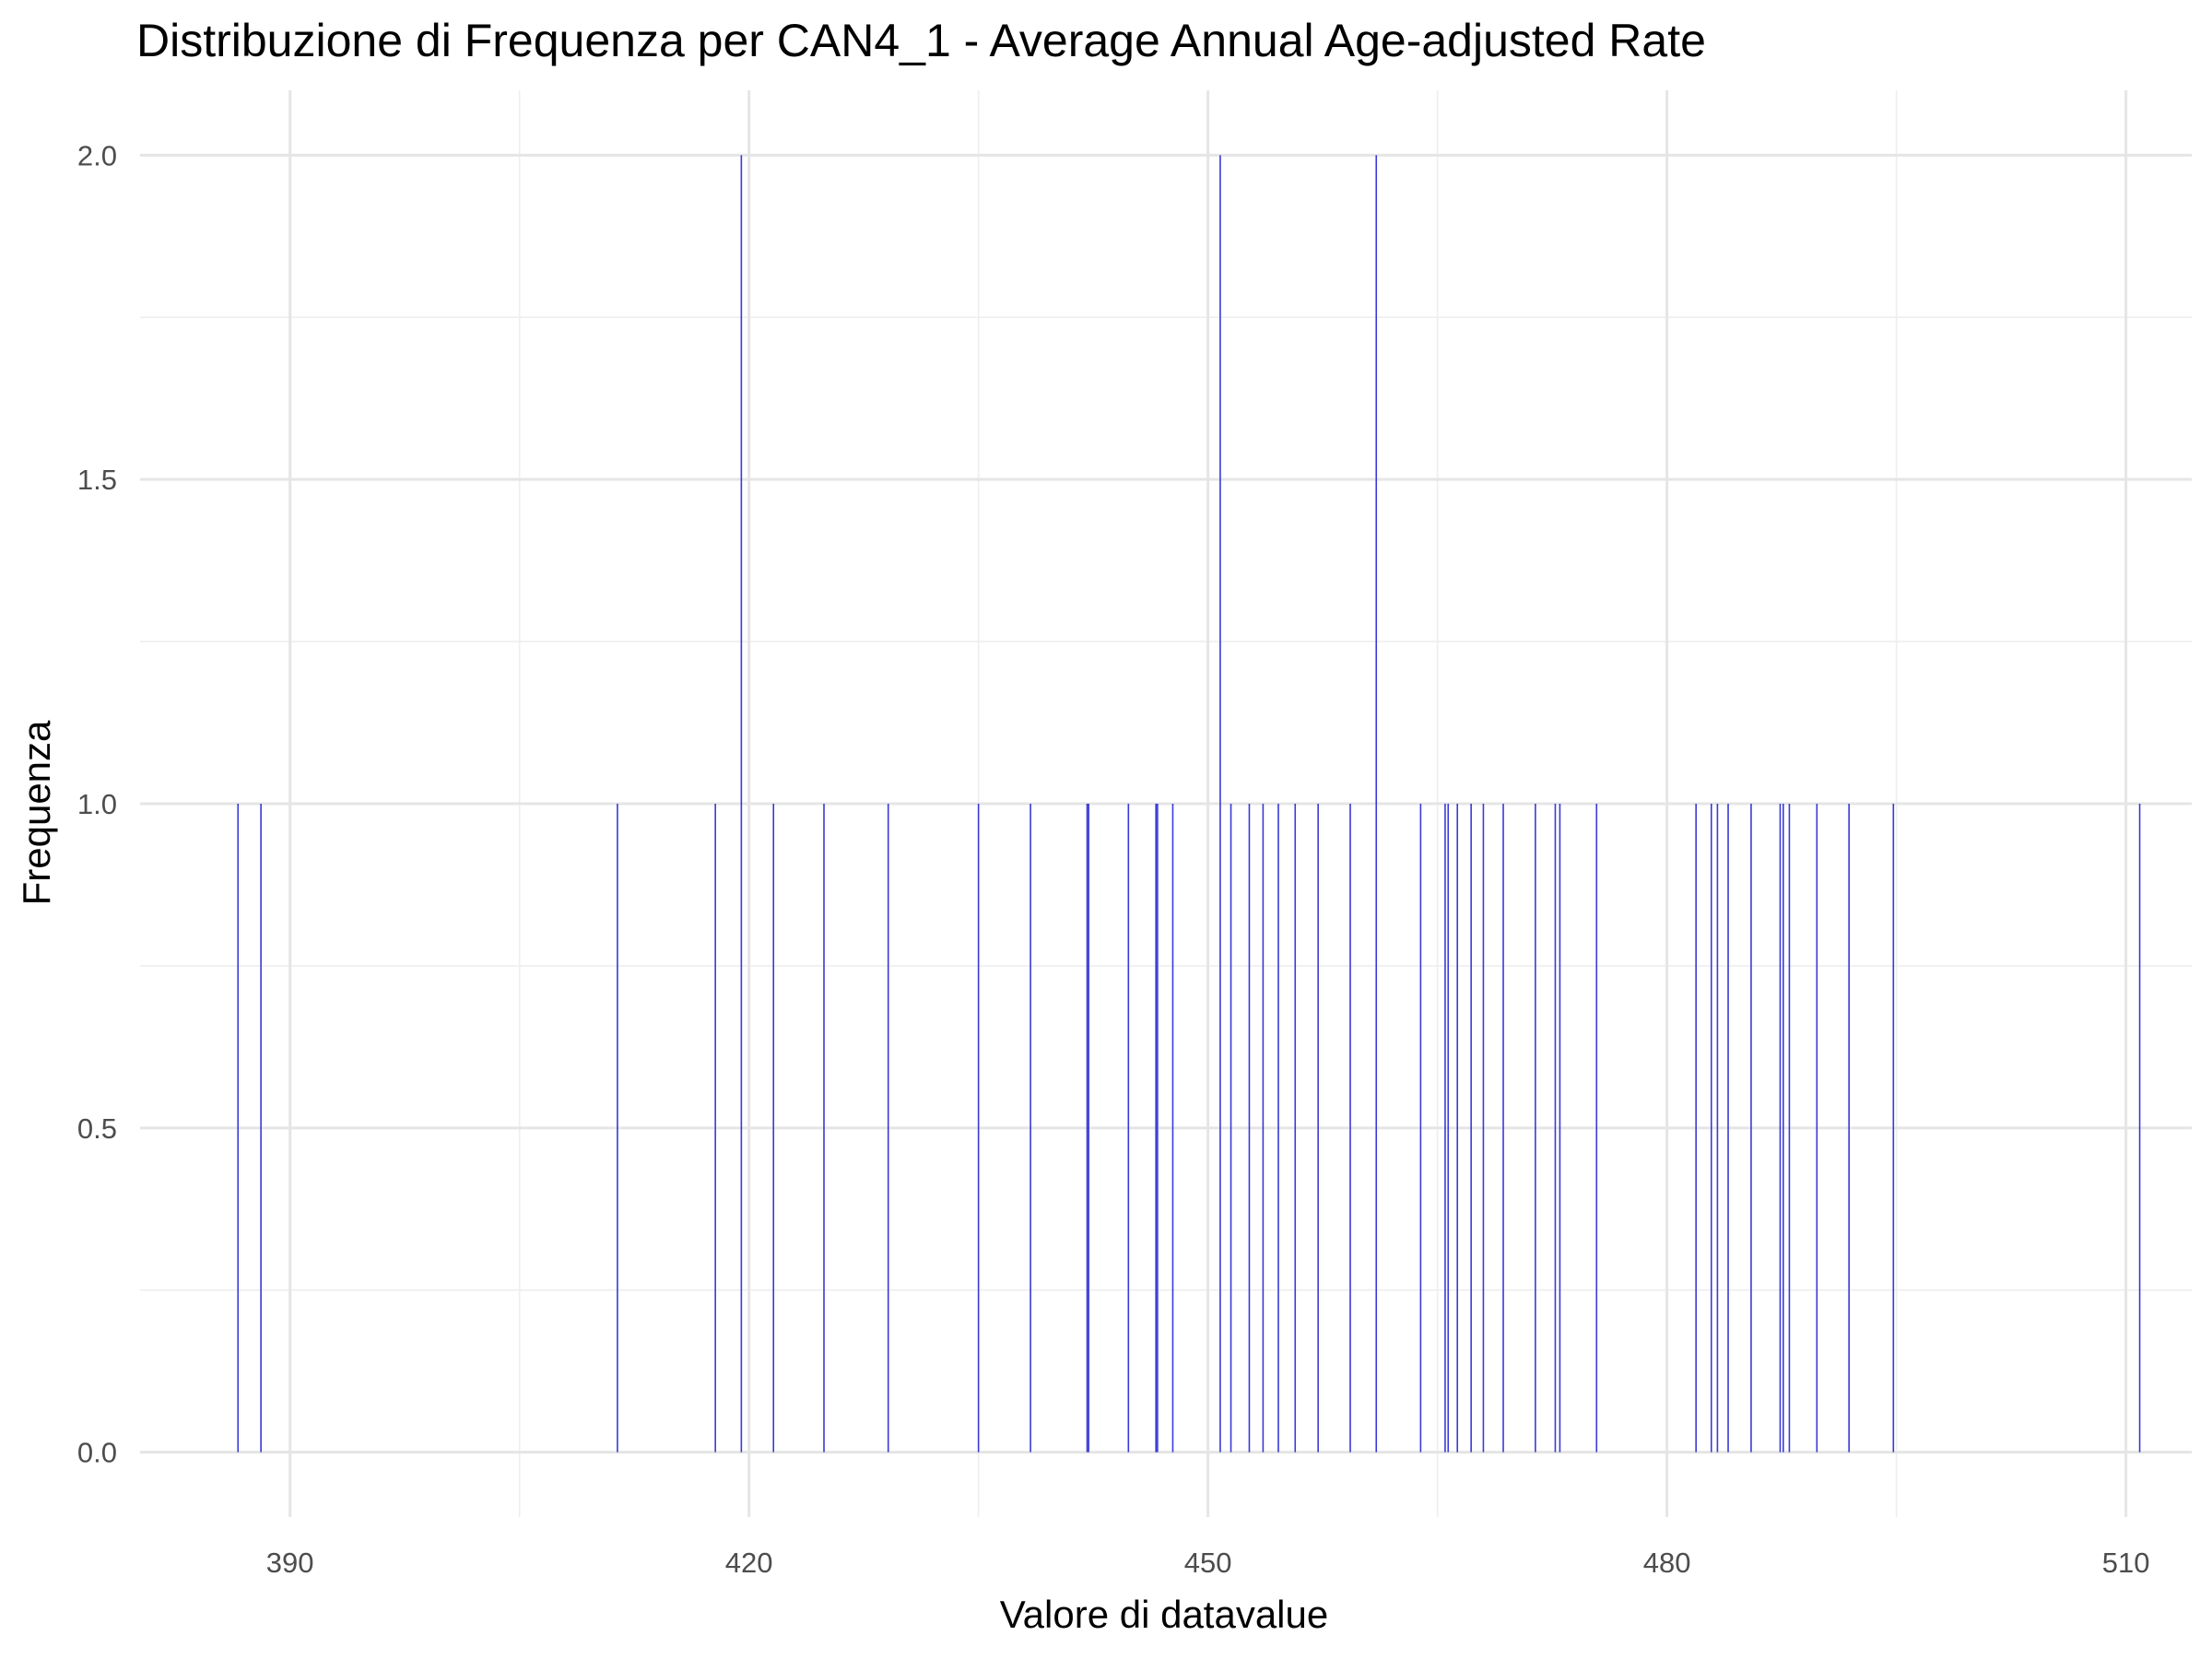 Image resolution: width=2212 pixels, height=1659 pixels. I want to click on x-tick-label: 420, so click(749, 1563).